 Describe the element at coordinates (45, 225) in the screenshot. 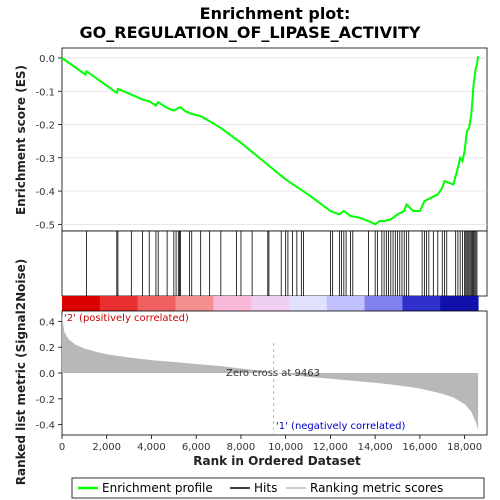

I see `es-y-tick-label: -0.5` at that location.